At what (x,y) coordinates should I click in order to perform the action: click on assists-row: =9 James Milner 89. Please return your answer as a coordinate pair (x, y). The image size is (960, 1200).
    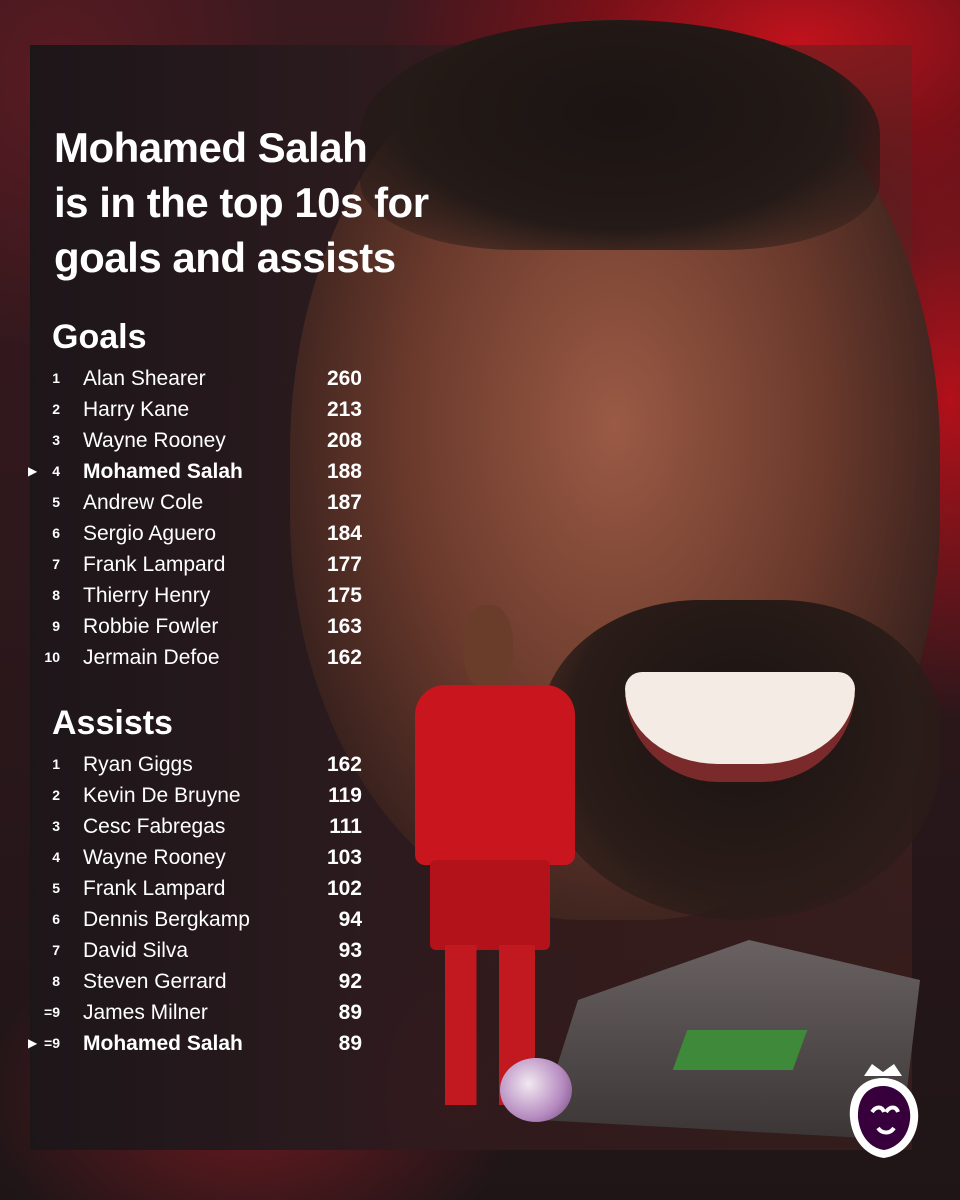
    Looking at the image, I should click on (191, 1012).